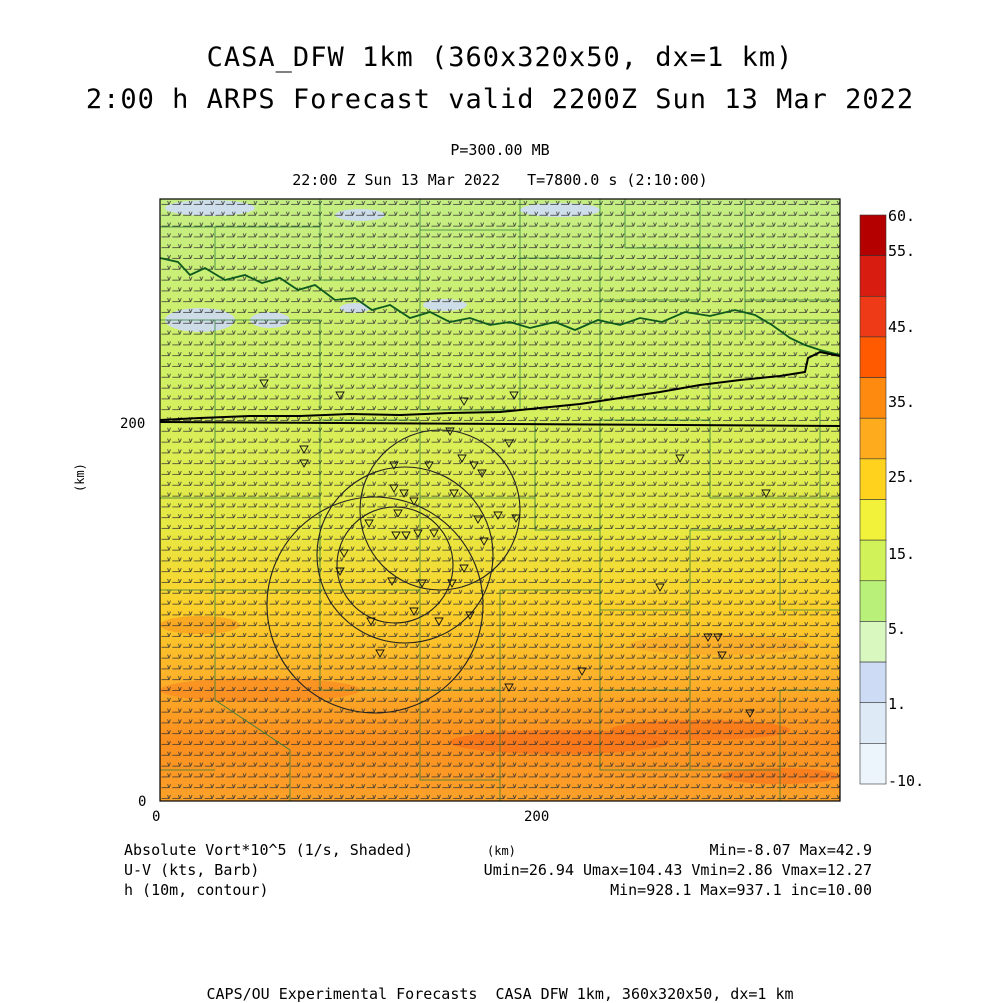 The width and height of the screenshot is (1000, 1003). Describe the element at coordinates (393, 571) in the screenshot. I see `radar-range-rings` at that location.